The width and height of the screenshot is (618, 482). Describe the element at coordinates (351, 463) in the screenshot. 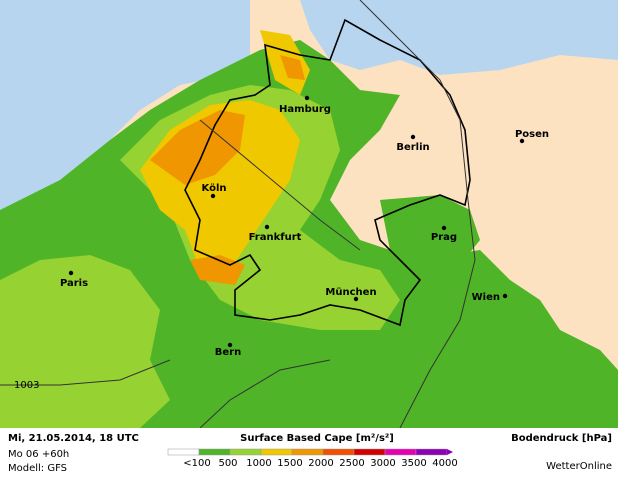

I see `legend-label: 2500` at that location.